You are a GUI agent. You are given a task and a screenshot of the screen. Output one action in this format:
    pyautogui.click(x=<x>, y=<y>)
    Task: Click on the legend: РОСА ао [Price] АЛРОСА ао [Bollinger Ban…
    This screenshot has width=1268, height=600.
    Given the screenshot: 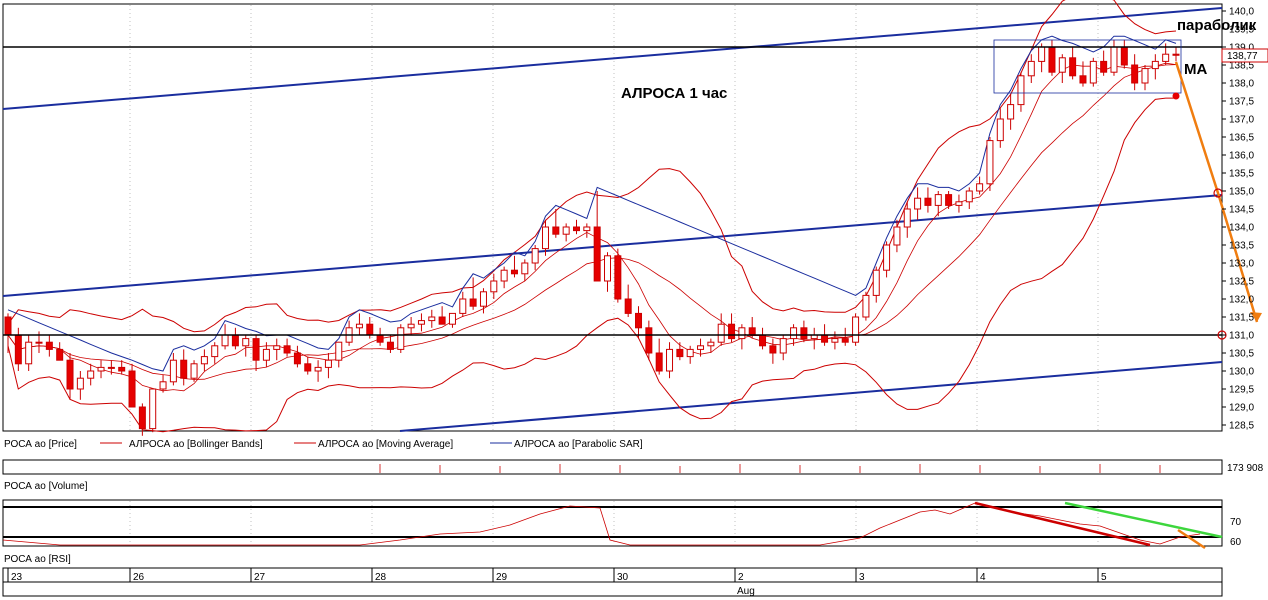 What is the action you would take?
    pyautogui.click(x=323, y=444)
    